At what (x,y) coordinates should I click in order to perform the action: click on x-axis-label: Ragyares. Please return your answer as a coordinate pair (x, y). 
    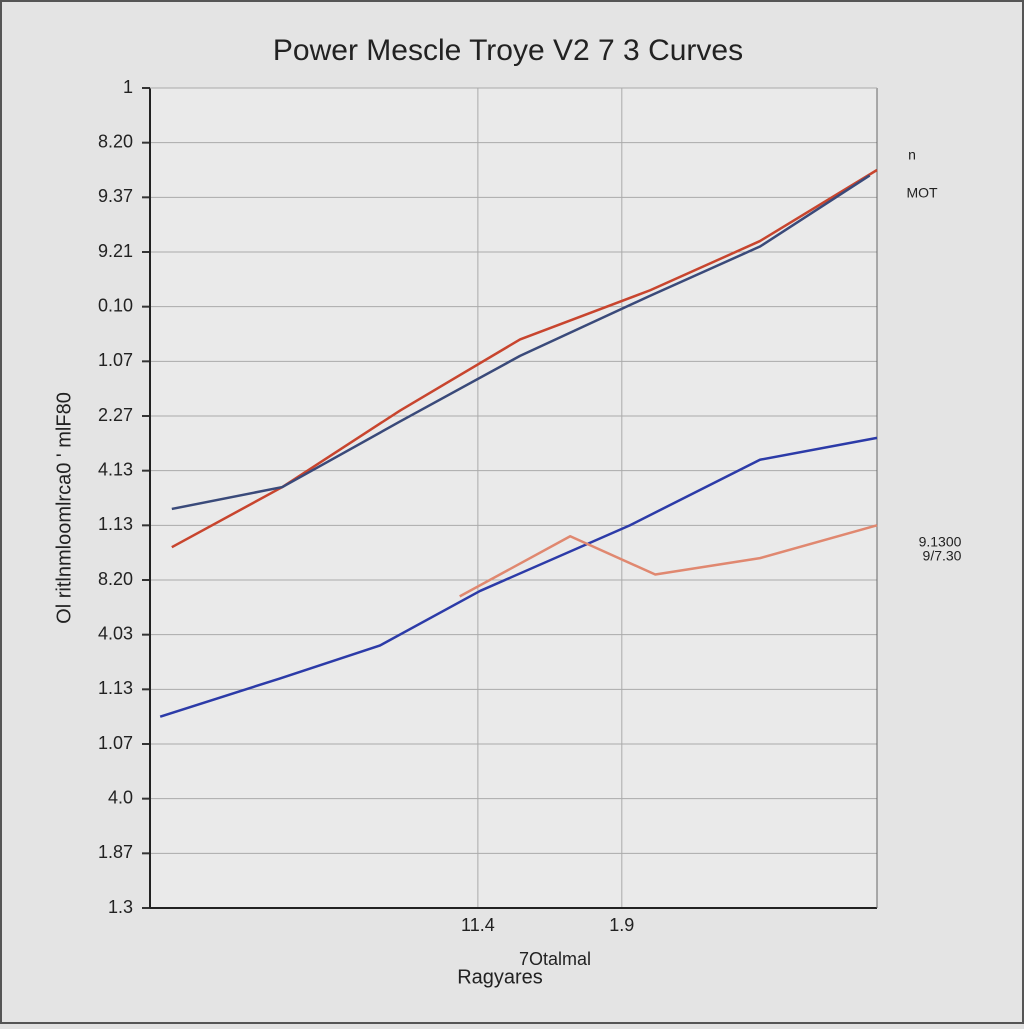
    Looking at the image, I should click on (500, 977).